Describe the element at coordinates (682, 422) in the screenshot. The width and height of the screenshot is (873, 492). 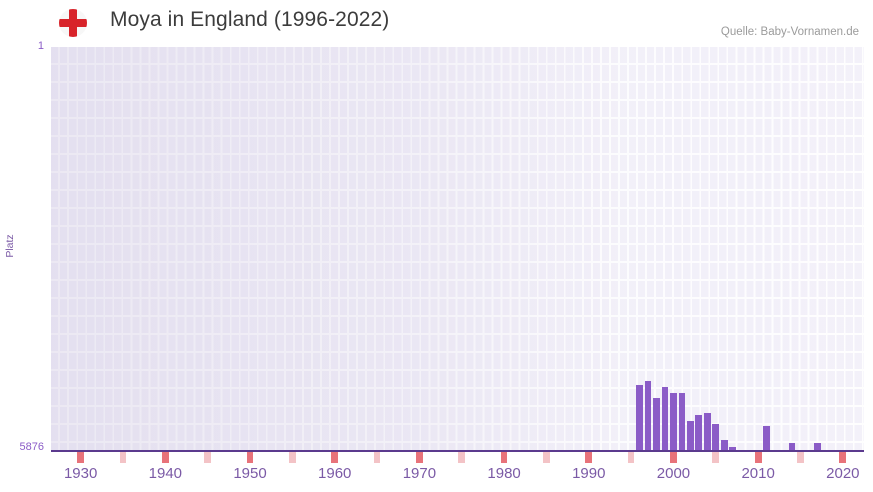
I see `bar-2001` at that location.